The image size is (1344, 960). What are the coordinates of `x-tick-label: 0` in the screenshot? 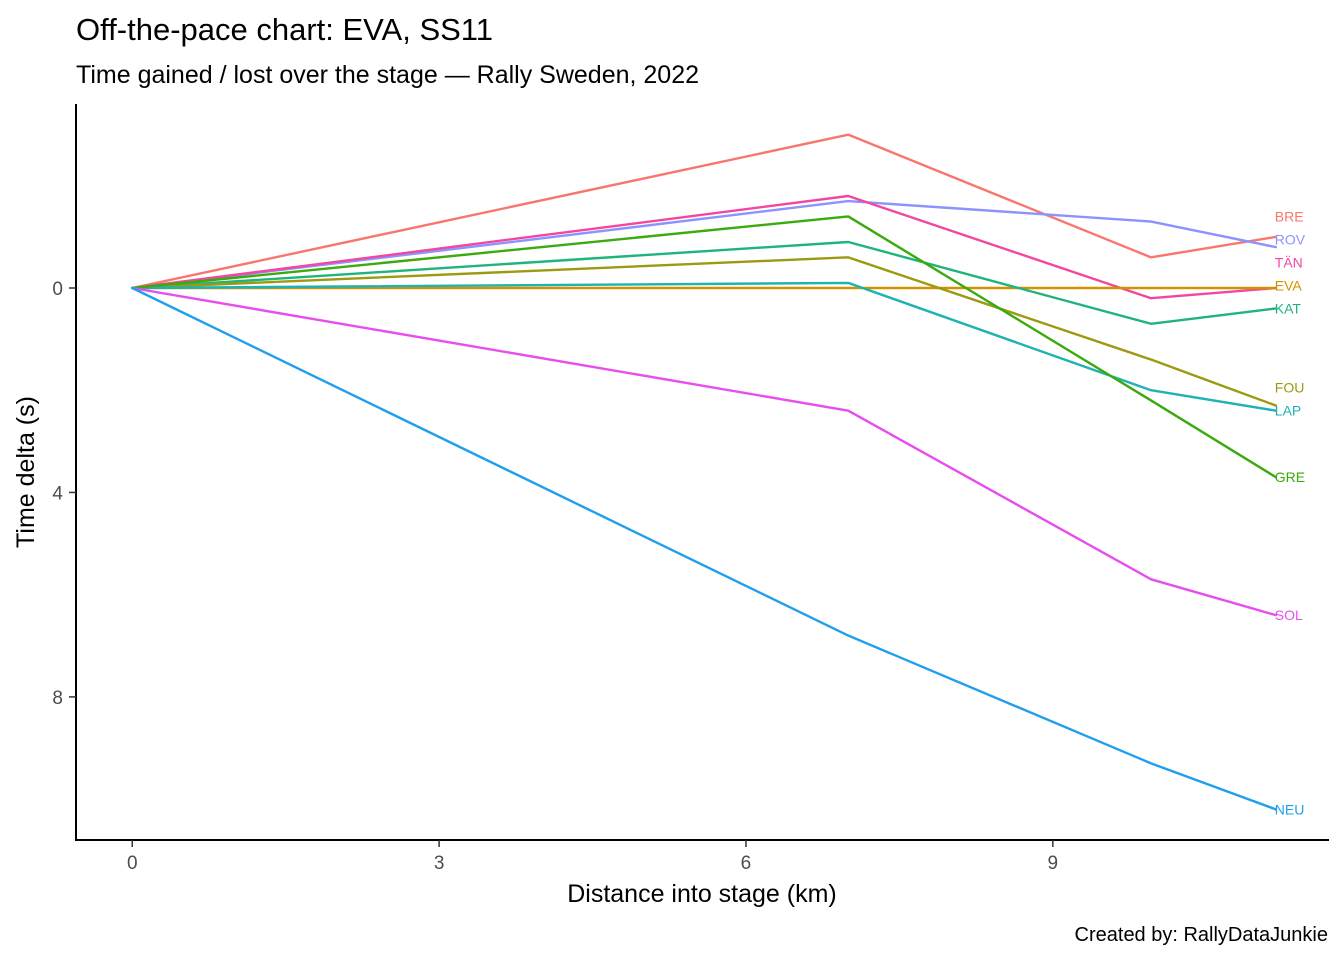 It's located at (132, 863).